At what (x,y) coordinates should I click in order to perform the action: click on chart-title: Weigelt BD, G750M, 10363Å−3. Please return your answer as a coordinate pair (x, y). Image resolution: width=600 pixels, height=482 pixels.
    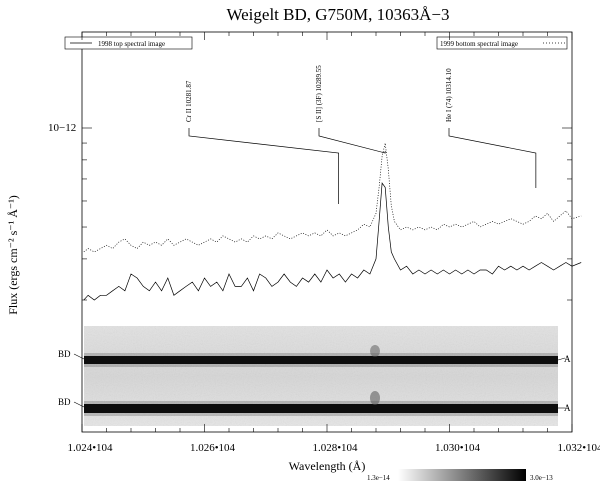
    Looking at the image, I should click on (337, 14).